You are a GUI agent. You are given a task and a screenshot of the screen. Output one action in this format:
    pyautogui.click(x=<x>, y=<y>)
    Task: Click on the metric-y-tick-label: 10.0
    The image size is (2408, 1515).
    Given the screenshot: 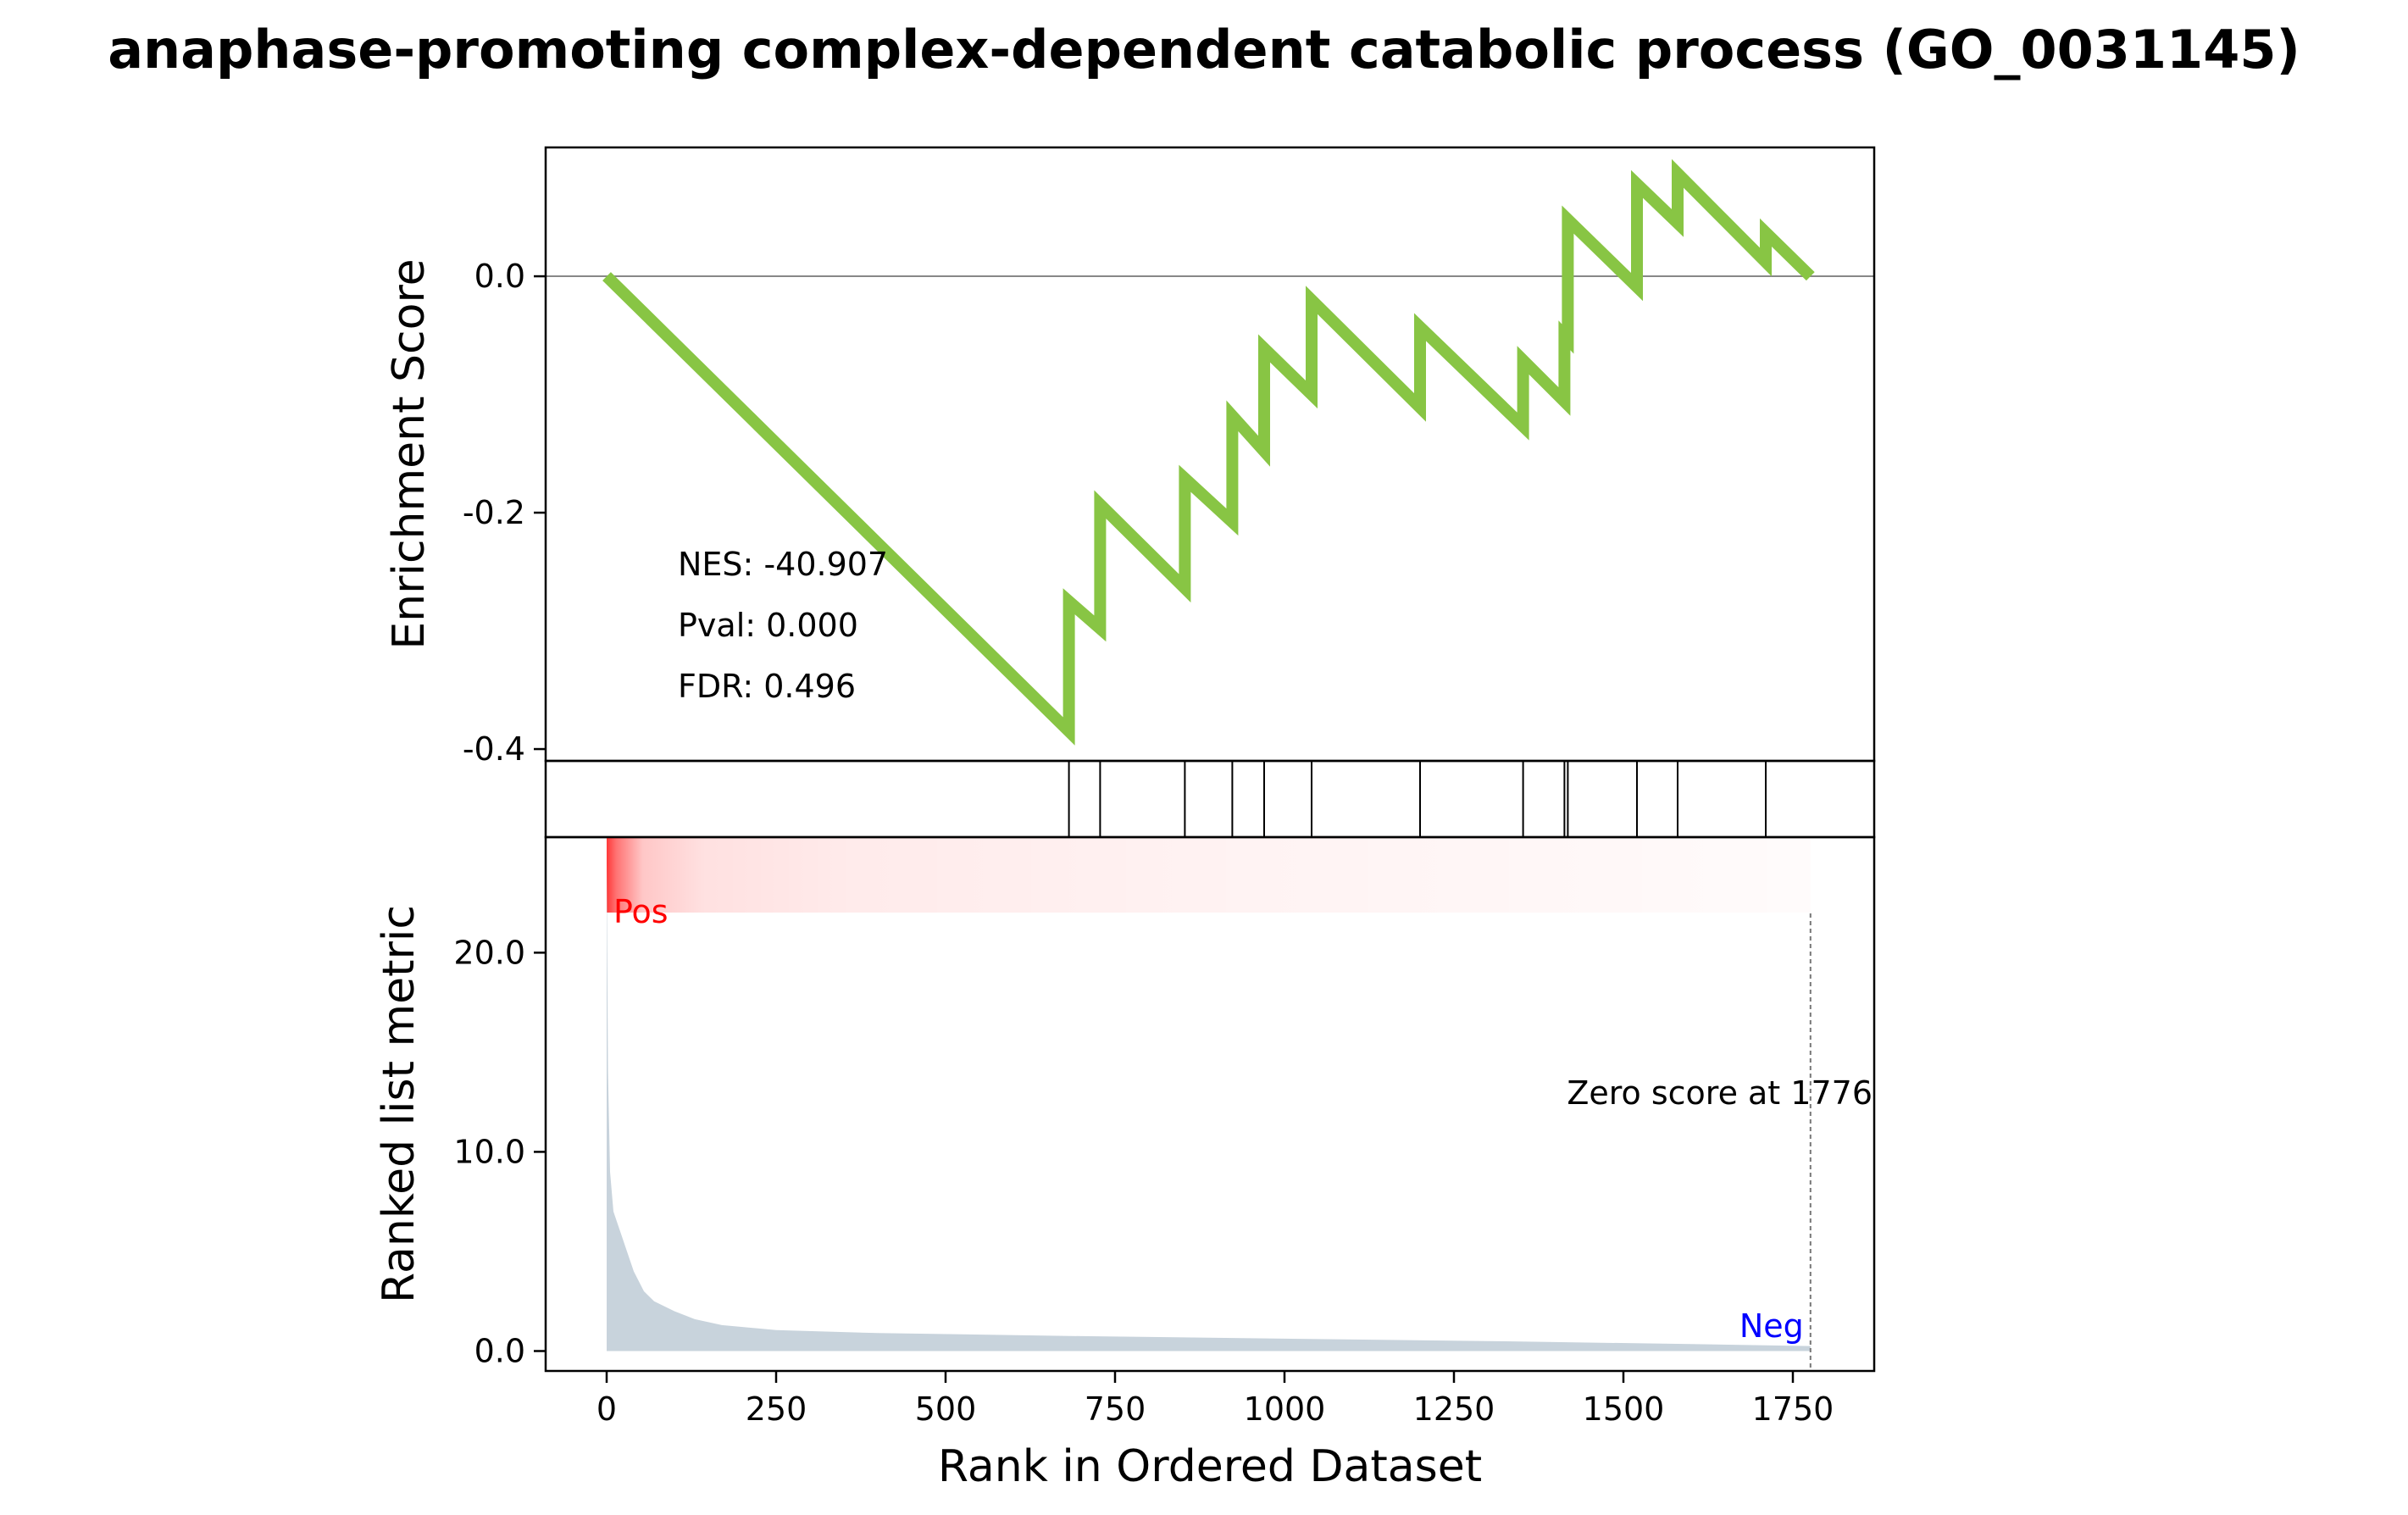 What is the action you would take?
    pyautogui.click(x=489, y=1151)
    